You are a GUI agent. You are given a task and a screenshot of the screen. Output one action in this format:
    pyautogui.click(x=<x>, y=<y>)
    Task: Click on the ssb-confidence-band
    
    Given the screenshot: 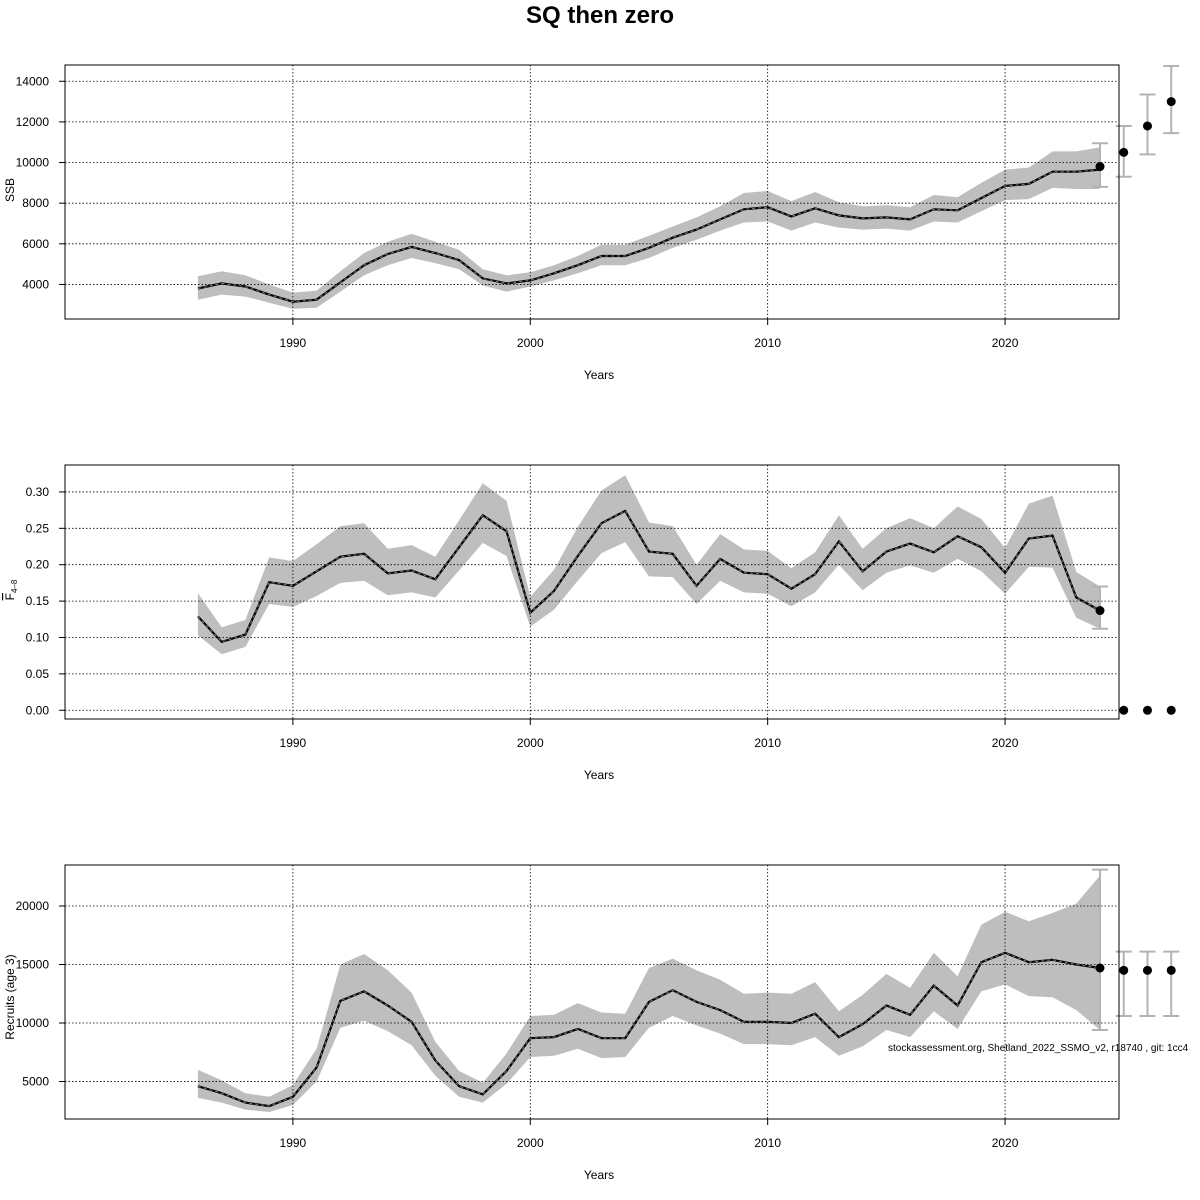 What is the action you would take?
    pyautogui.click(x=648, y=228)
    